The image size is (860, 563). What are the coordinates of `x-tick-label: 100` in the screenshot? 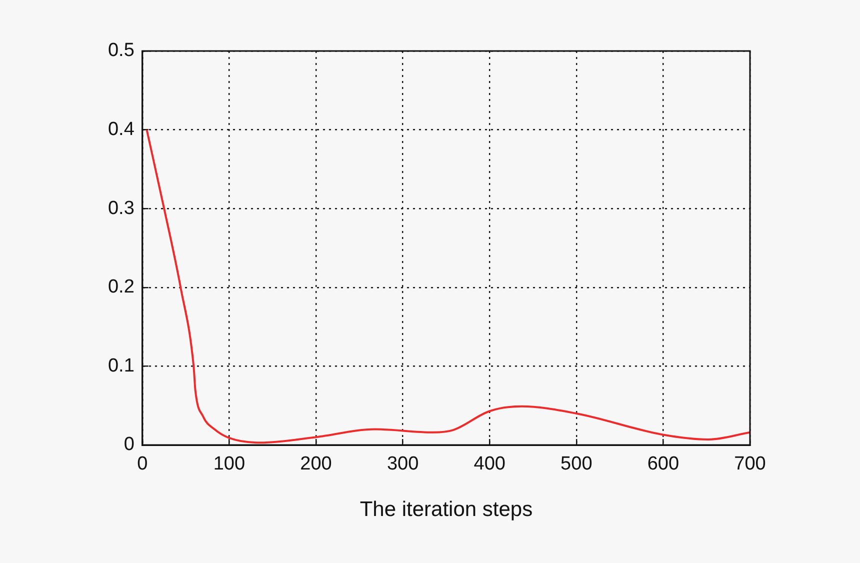 It's located at (229, 464).